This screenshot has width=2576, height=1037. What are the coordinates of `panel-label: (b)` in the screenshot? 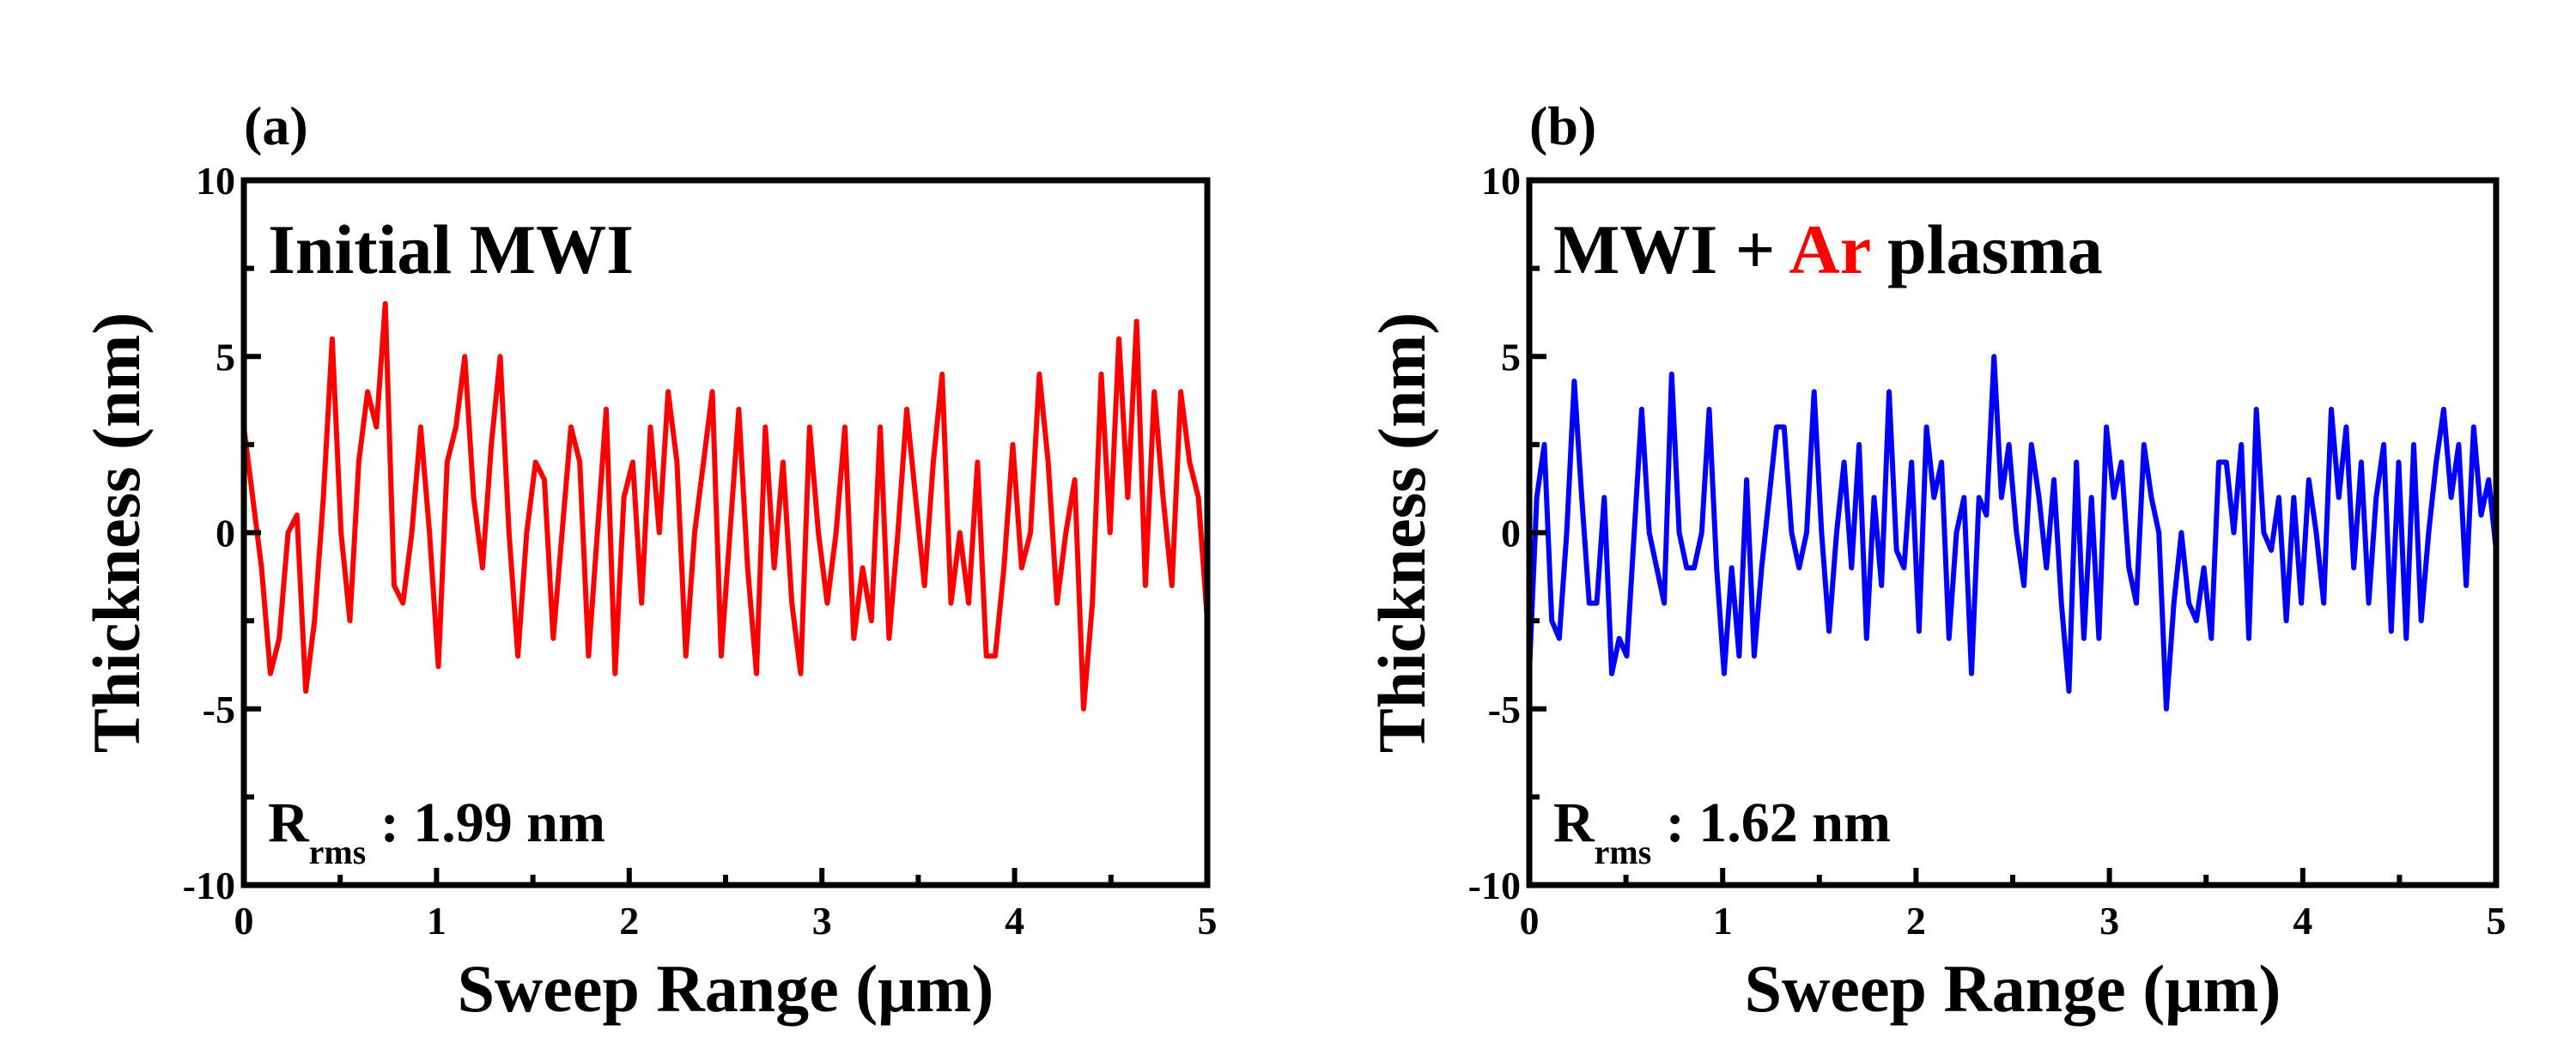 It's located at (1562, 125).